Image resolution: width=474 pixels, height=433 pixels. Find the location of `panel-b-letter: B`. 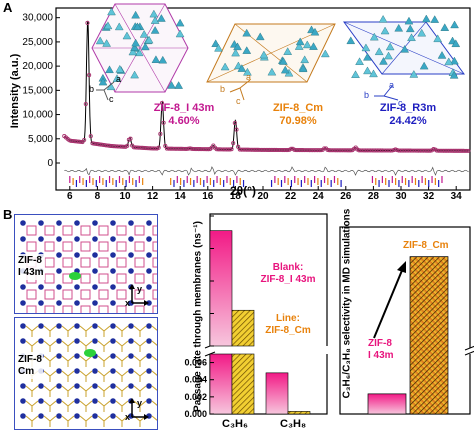

panel-b-letter: B is located at coordinates (8, 214).